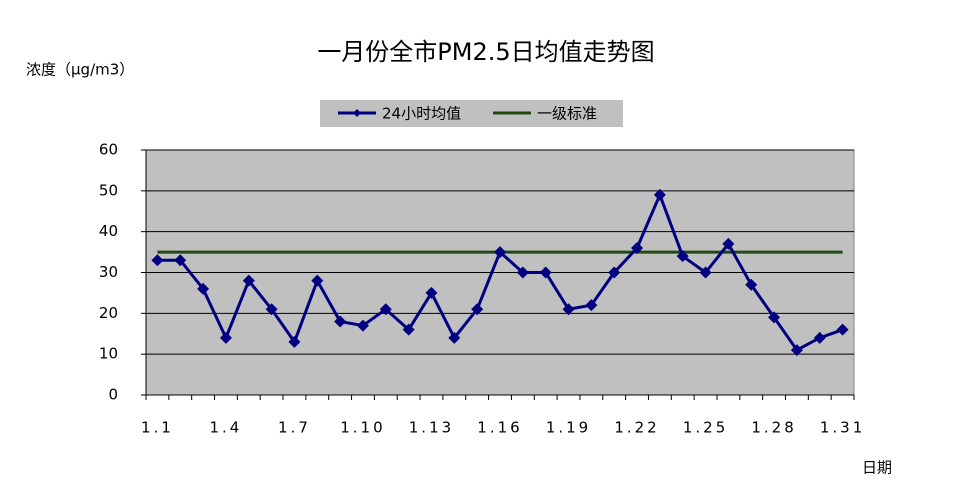  I want to click on x-tick-label: 1.13, so click(431, 428).